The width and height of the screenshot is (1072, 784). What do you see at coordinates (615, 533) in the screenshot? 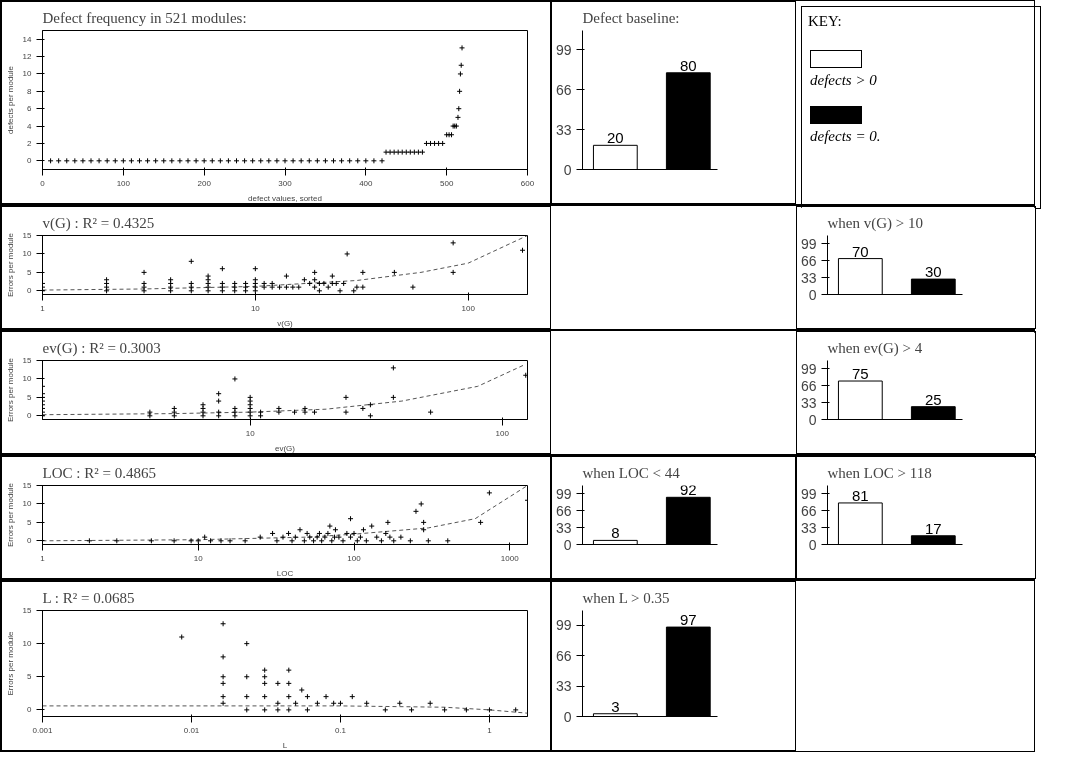
I see `data-label: 8` at bounding box center [615, 533].